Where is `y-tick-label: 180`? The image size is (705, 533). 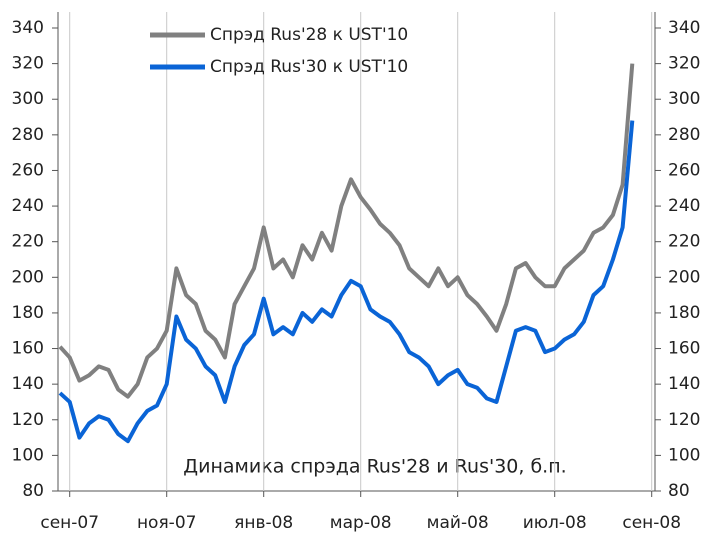 y-tick-label: 180 is located at coordinates (28, 313).